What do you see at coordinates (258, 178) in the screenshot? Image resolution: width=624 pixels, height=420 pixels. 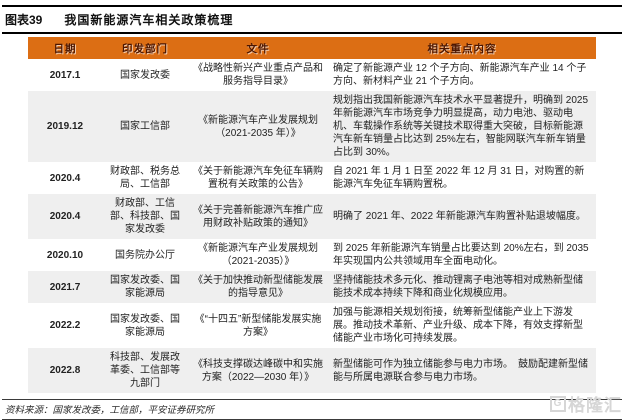 I see `policy-doc: 《关于新能源汽车免征车辆购置税有关政策的公告》` at bounding box center [258, 178].